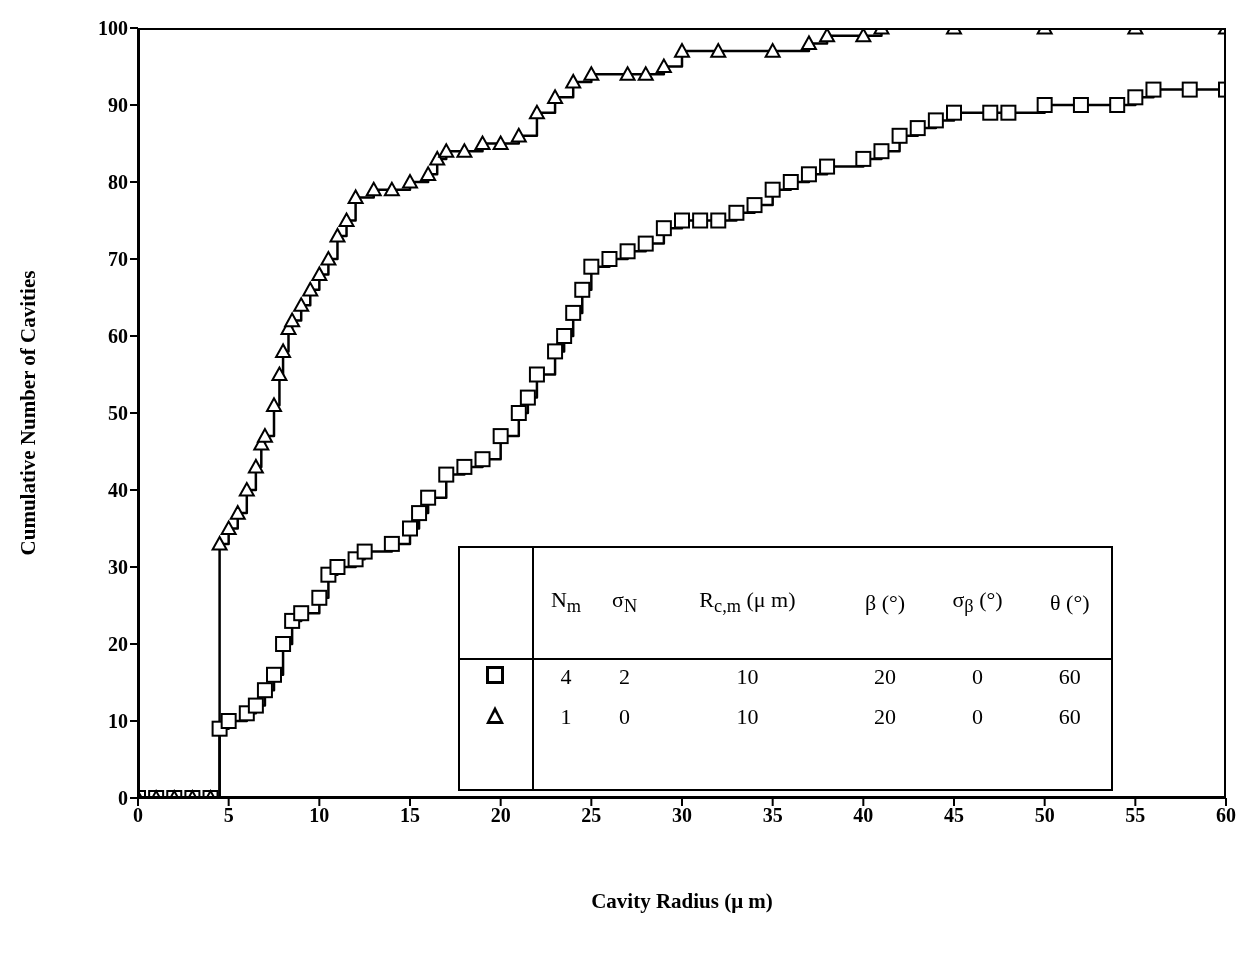 Image resolution: width=1252 pixels, height=957 pixels. I want to click on y-tick-label: 60, so click(118, 336).